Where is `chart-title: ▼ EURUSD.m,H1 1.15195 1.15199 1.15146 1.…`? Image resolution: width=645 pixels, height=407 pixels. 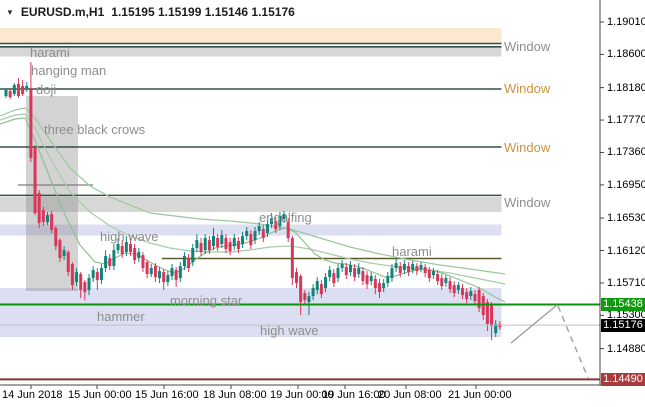
chart-title: ▼ EURUSD.m,H1 1.15195 1.15199 1.15146 1.… is located at coordinates (150, 12).